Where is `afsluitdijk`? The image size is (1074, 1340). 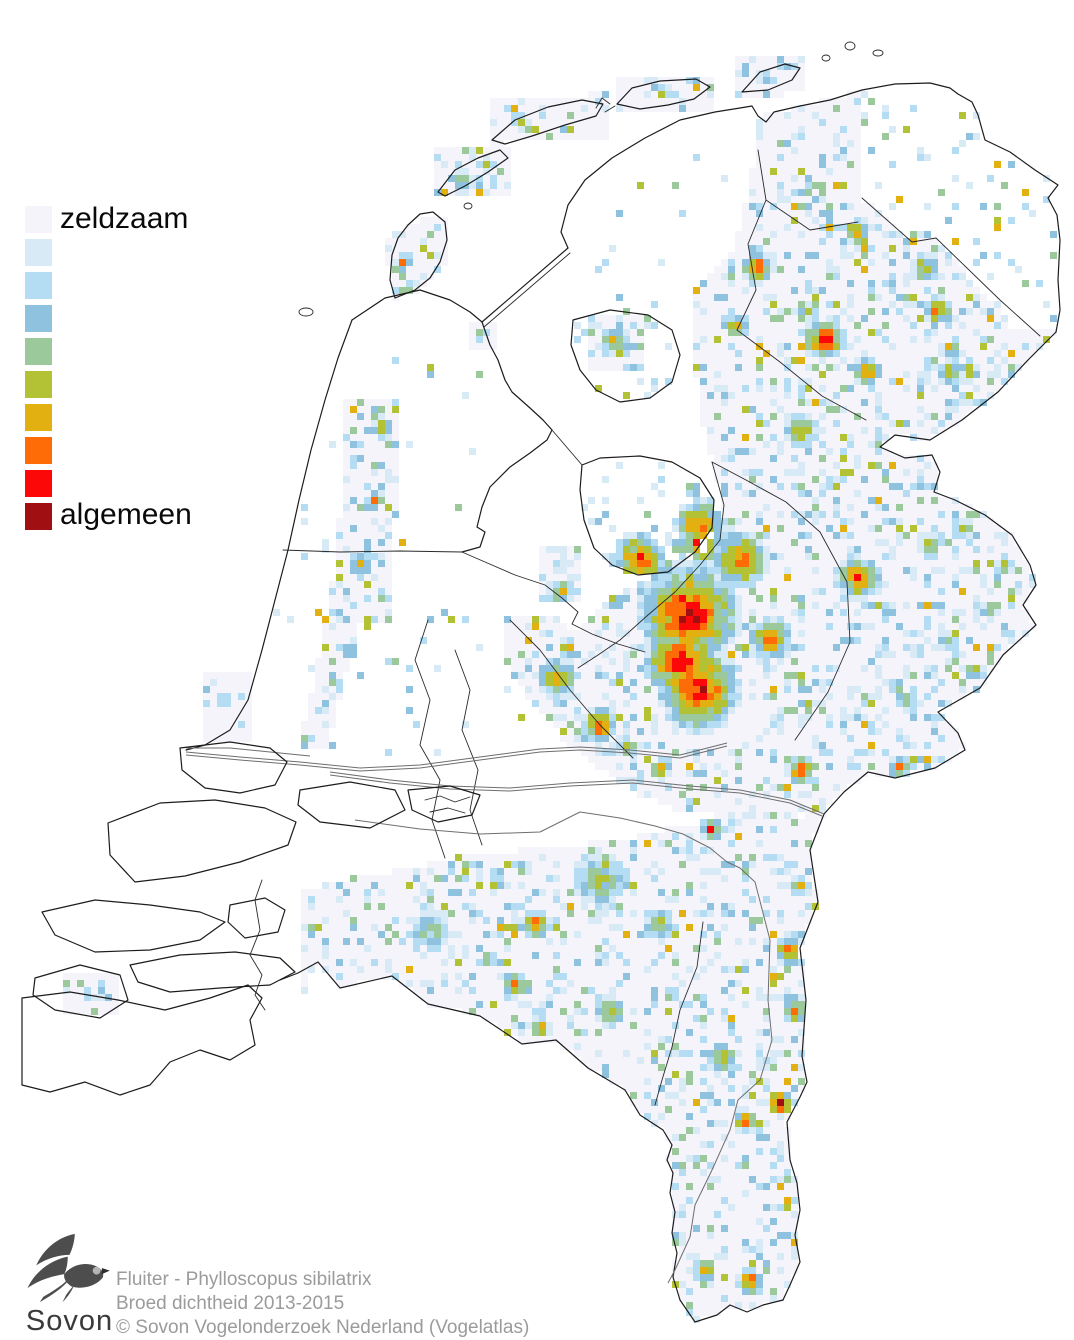
afsluitdijk is located at coordinates (525, 285).